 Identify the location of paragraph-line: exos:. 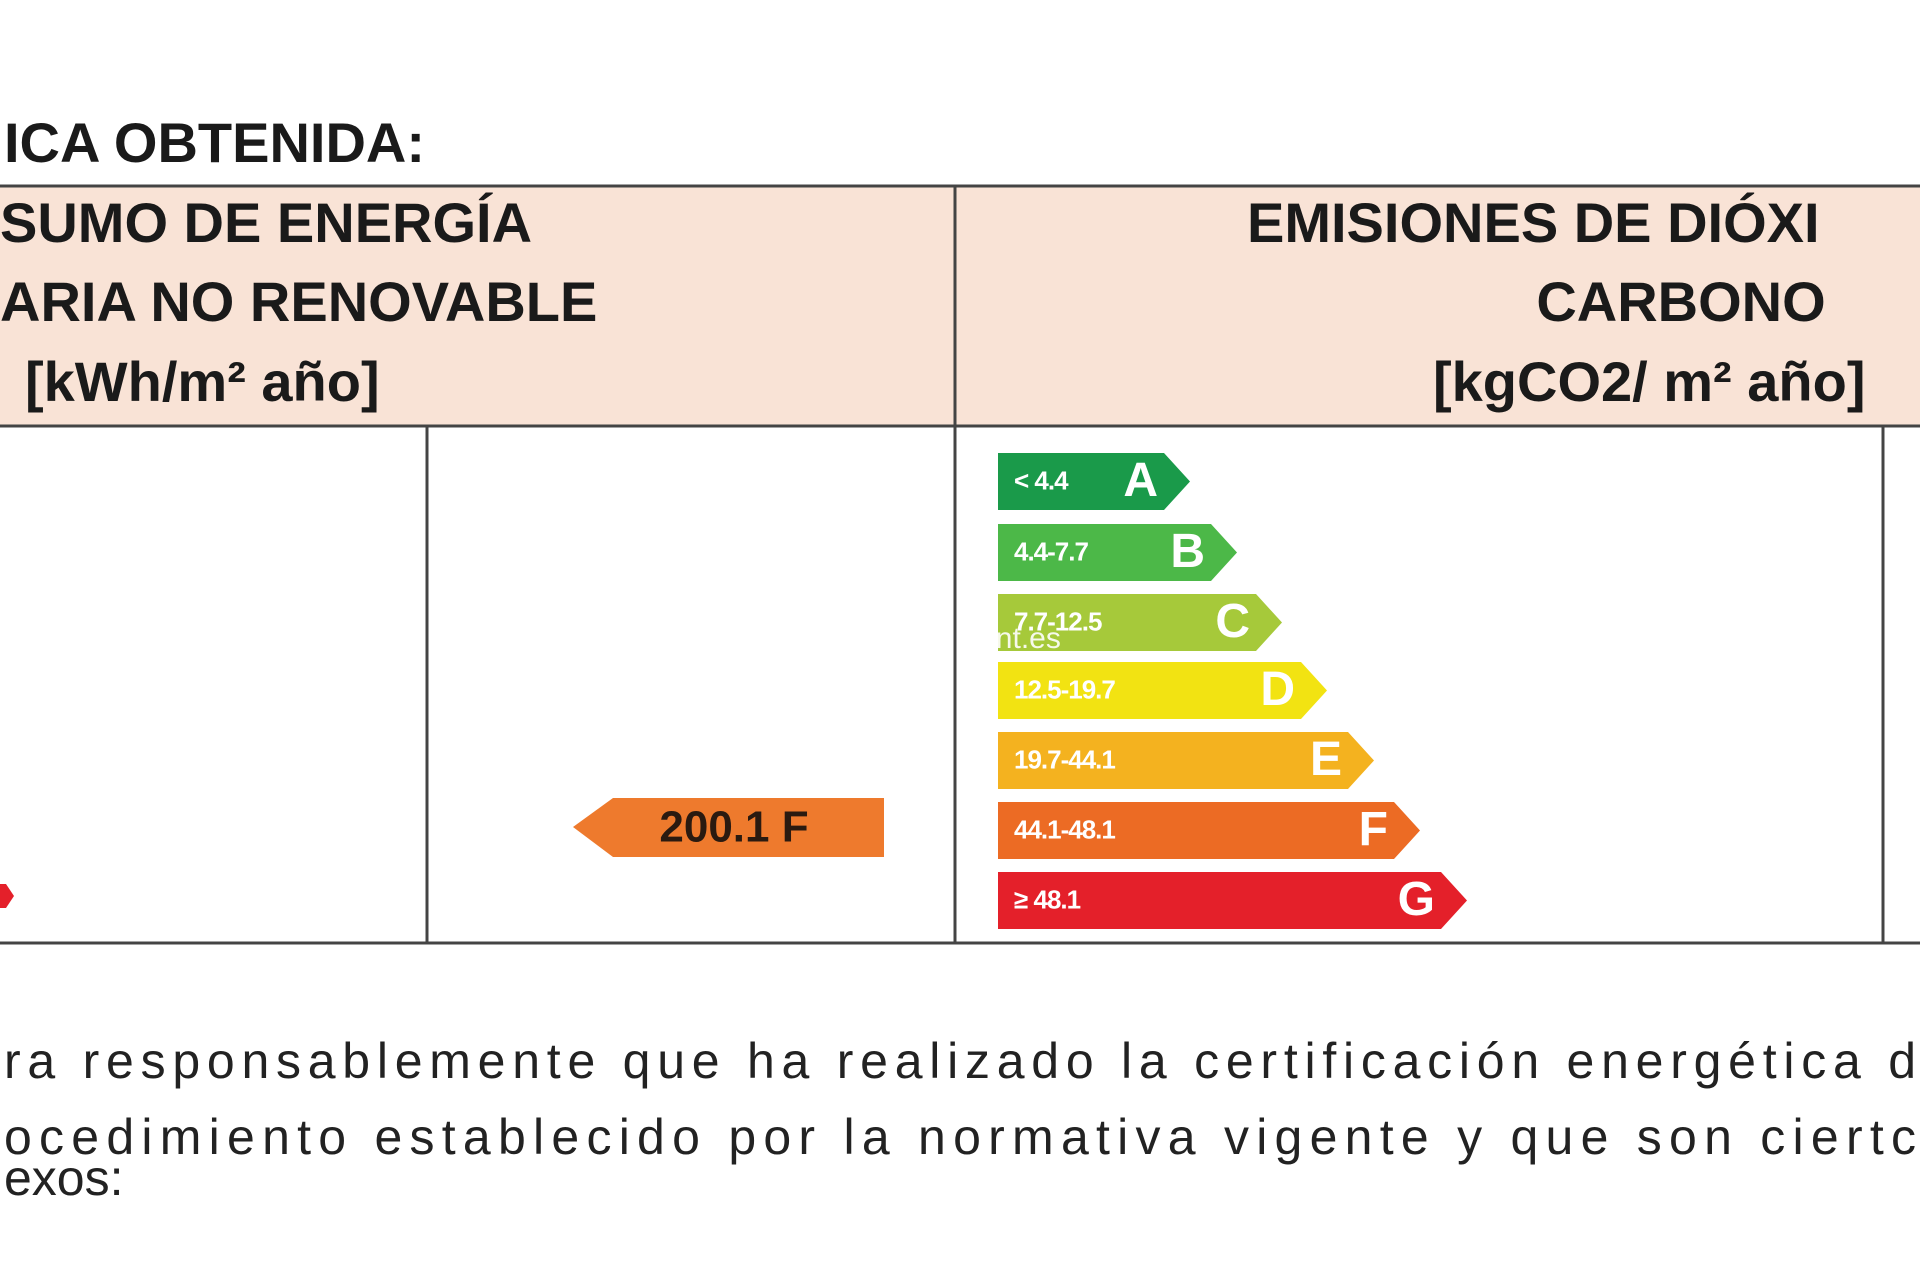
(64, 1178).